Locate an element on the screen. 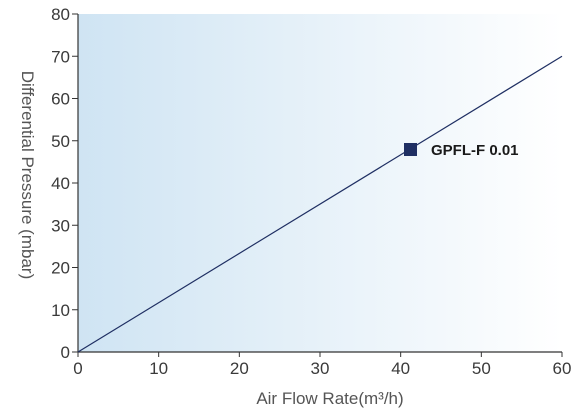 Image resolution: width=580 pixels, height=412 pixels. y-tick-label: 0 is located at coordinates (65, 352).